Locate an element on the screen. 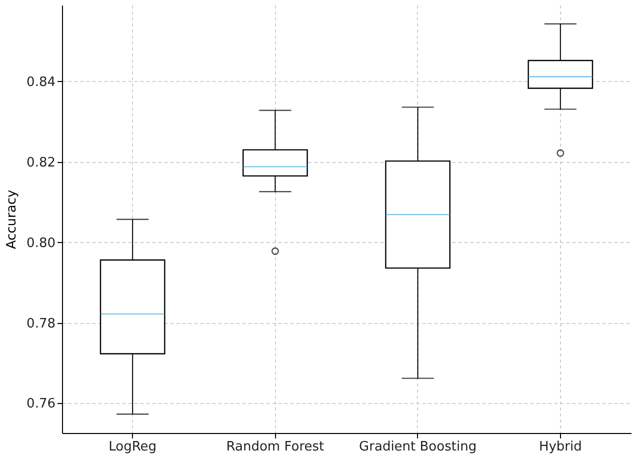 The height and width of the screenshot is (458, 636). y-tick-label: 0.76 is located at coordinates (41, 404).